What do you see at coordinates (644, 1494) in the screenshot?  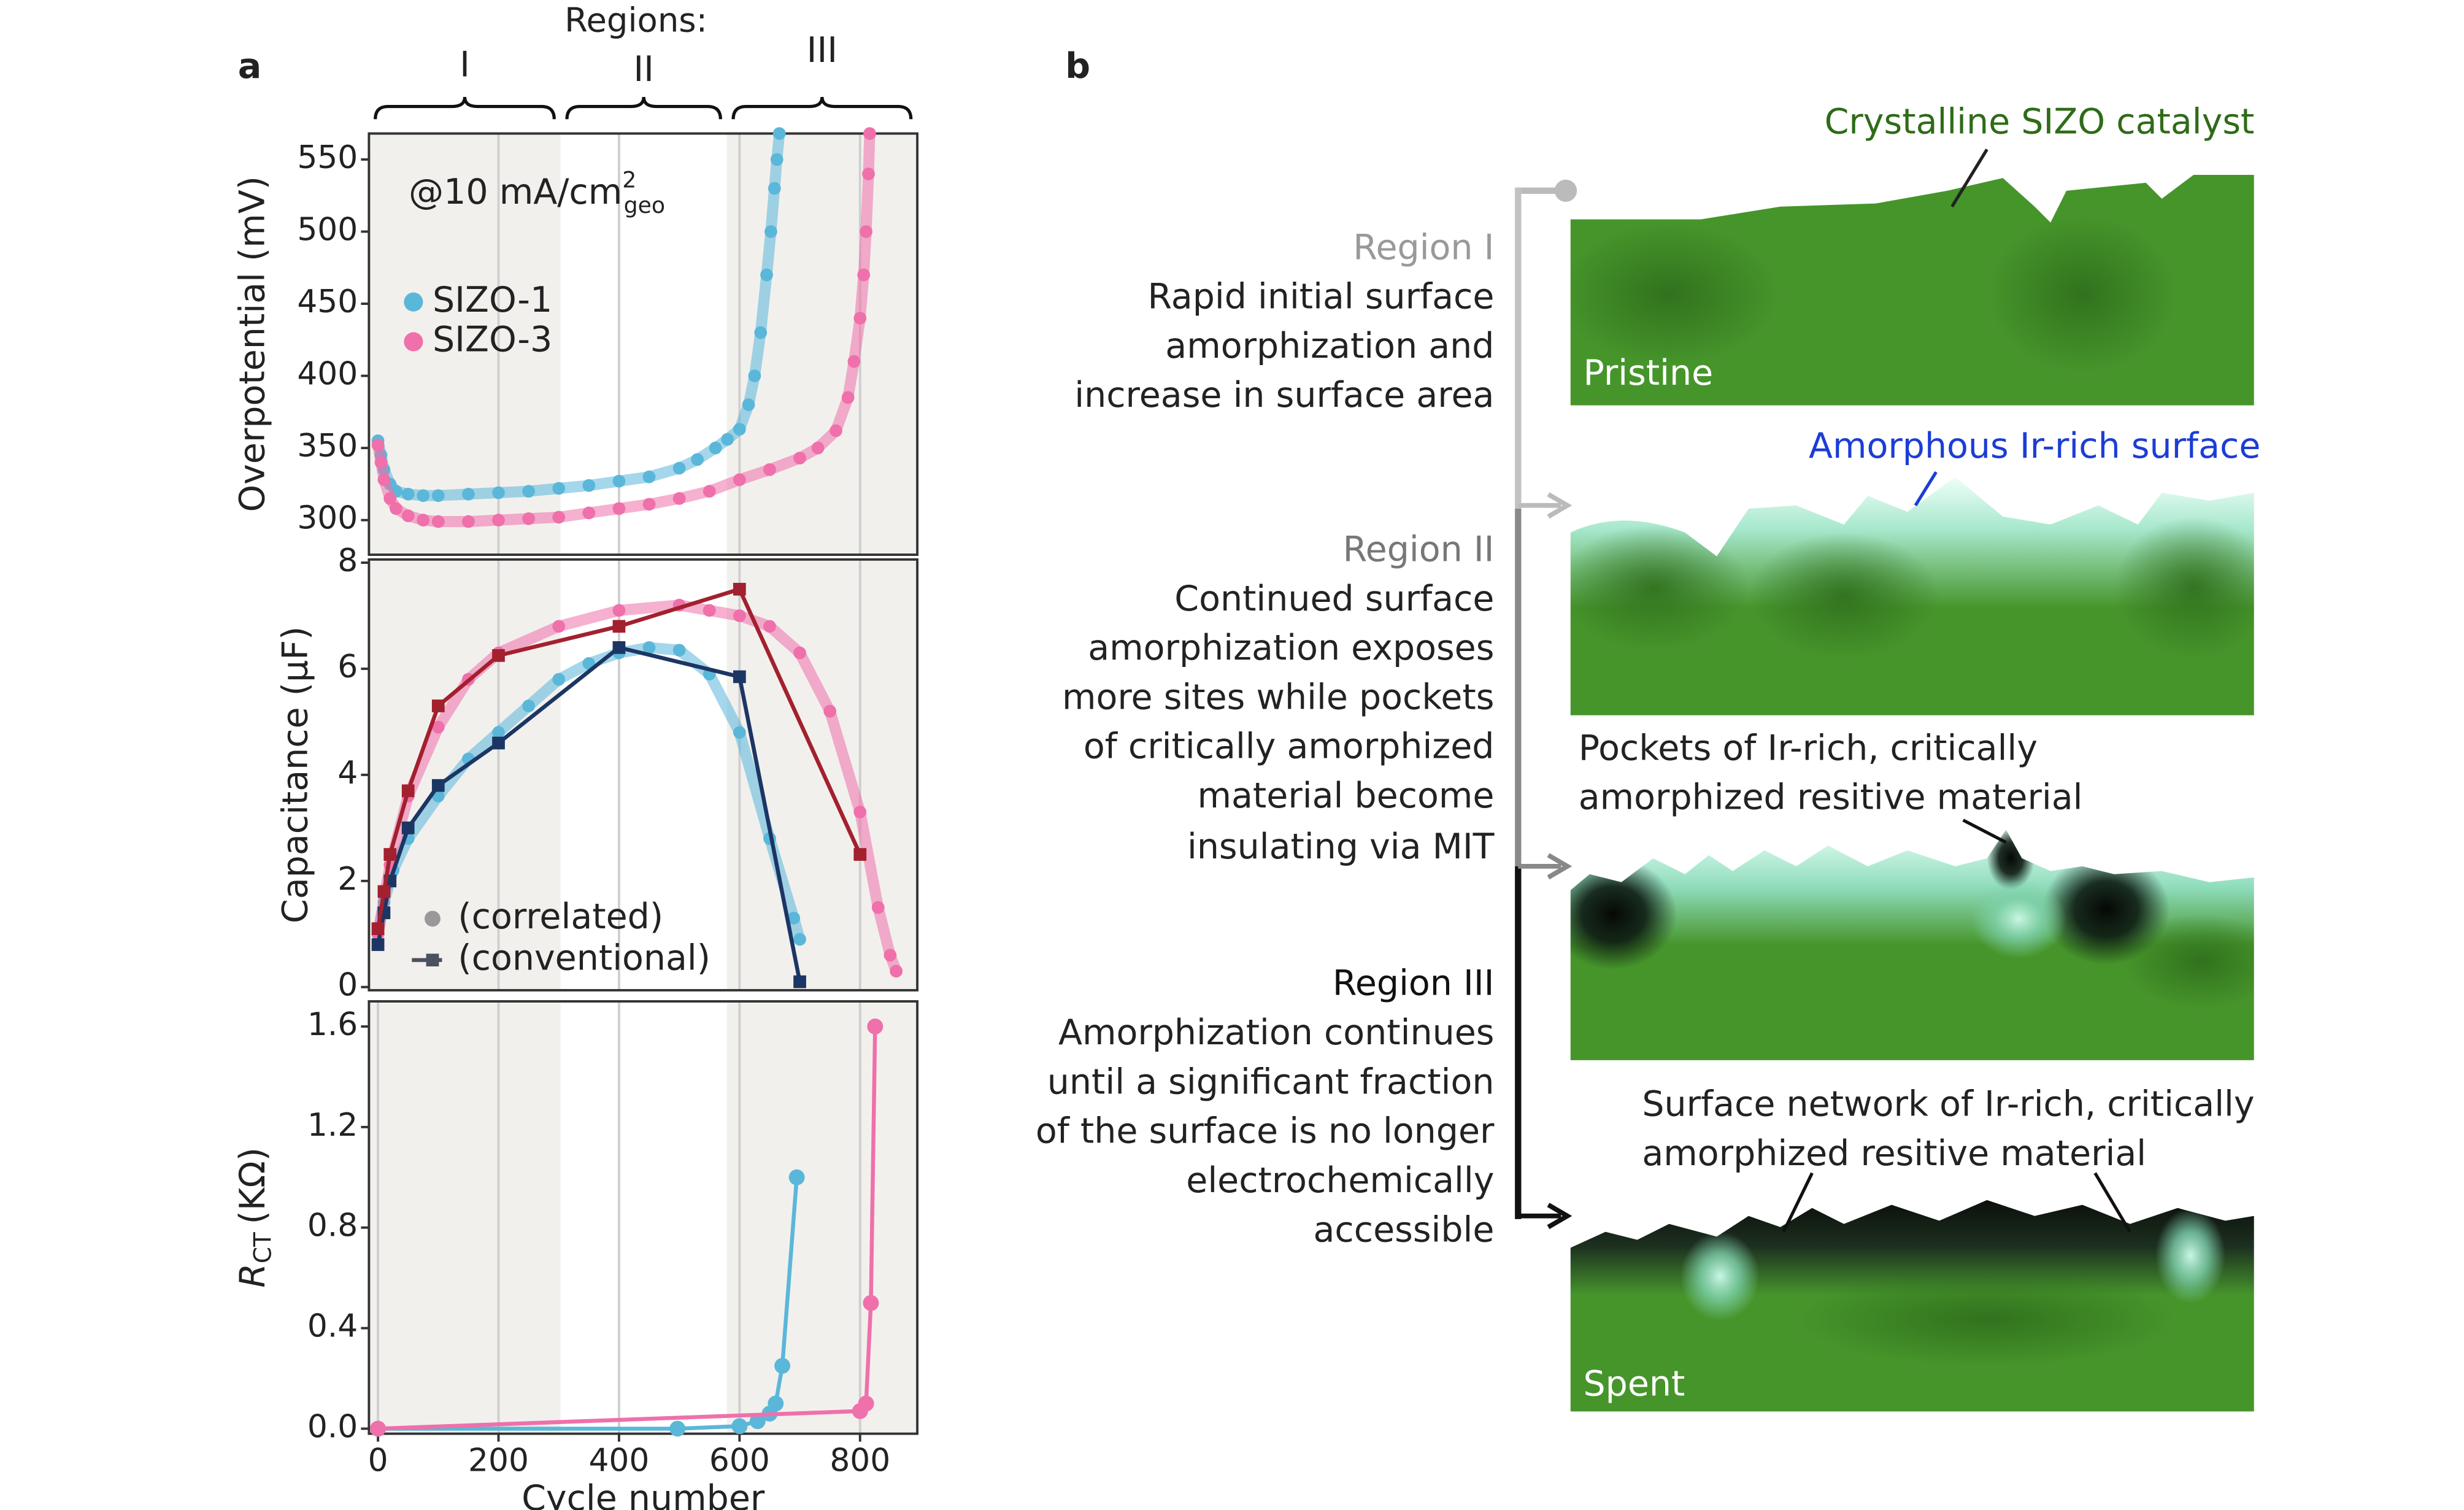 I see `x-axis-label: Cycle number` at bounding box center [644, 1494].